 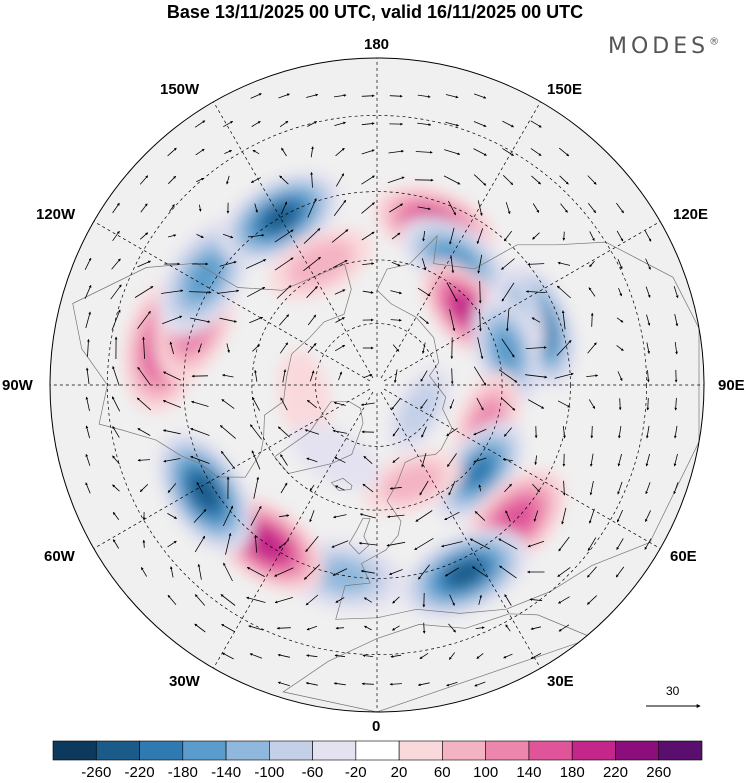 What do you see at coordinates (659, 46) in the screenshot?
I see `brand-name: MODES` at bounding box center [659, 46].